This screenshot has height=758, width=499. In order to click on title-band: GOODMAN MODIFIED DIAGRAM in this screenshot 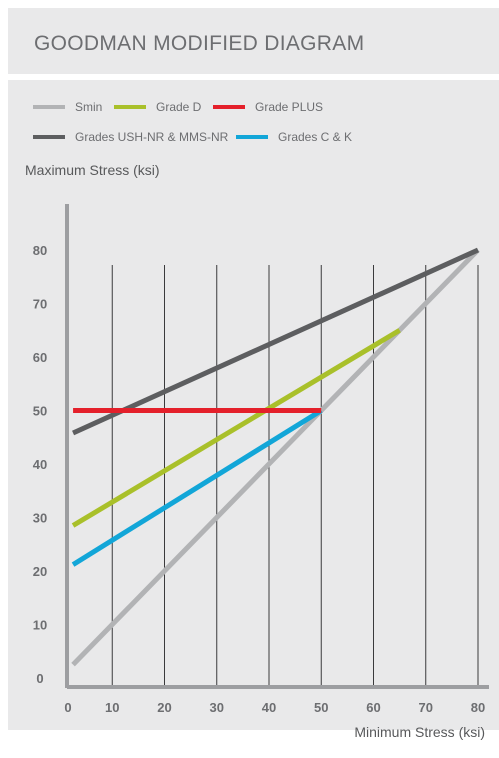, I will do `click(253, 41)`.